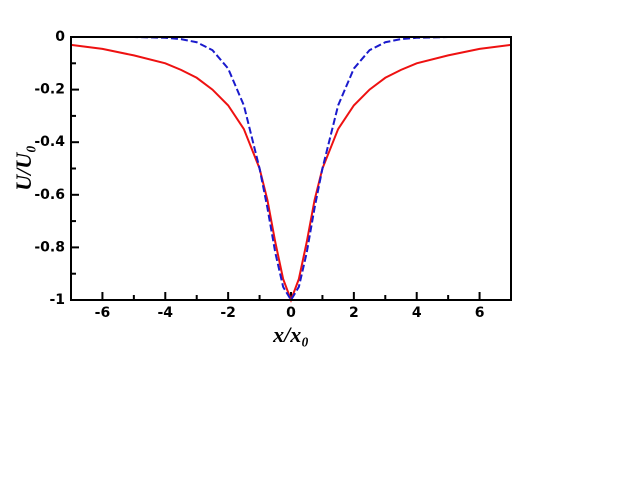  What do you see at coordinates (49, 195) in the screenshot?
I see `y-tick-label: -0.6` at bounding box center [49, 195].